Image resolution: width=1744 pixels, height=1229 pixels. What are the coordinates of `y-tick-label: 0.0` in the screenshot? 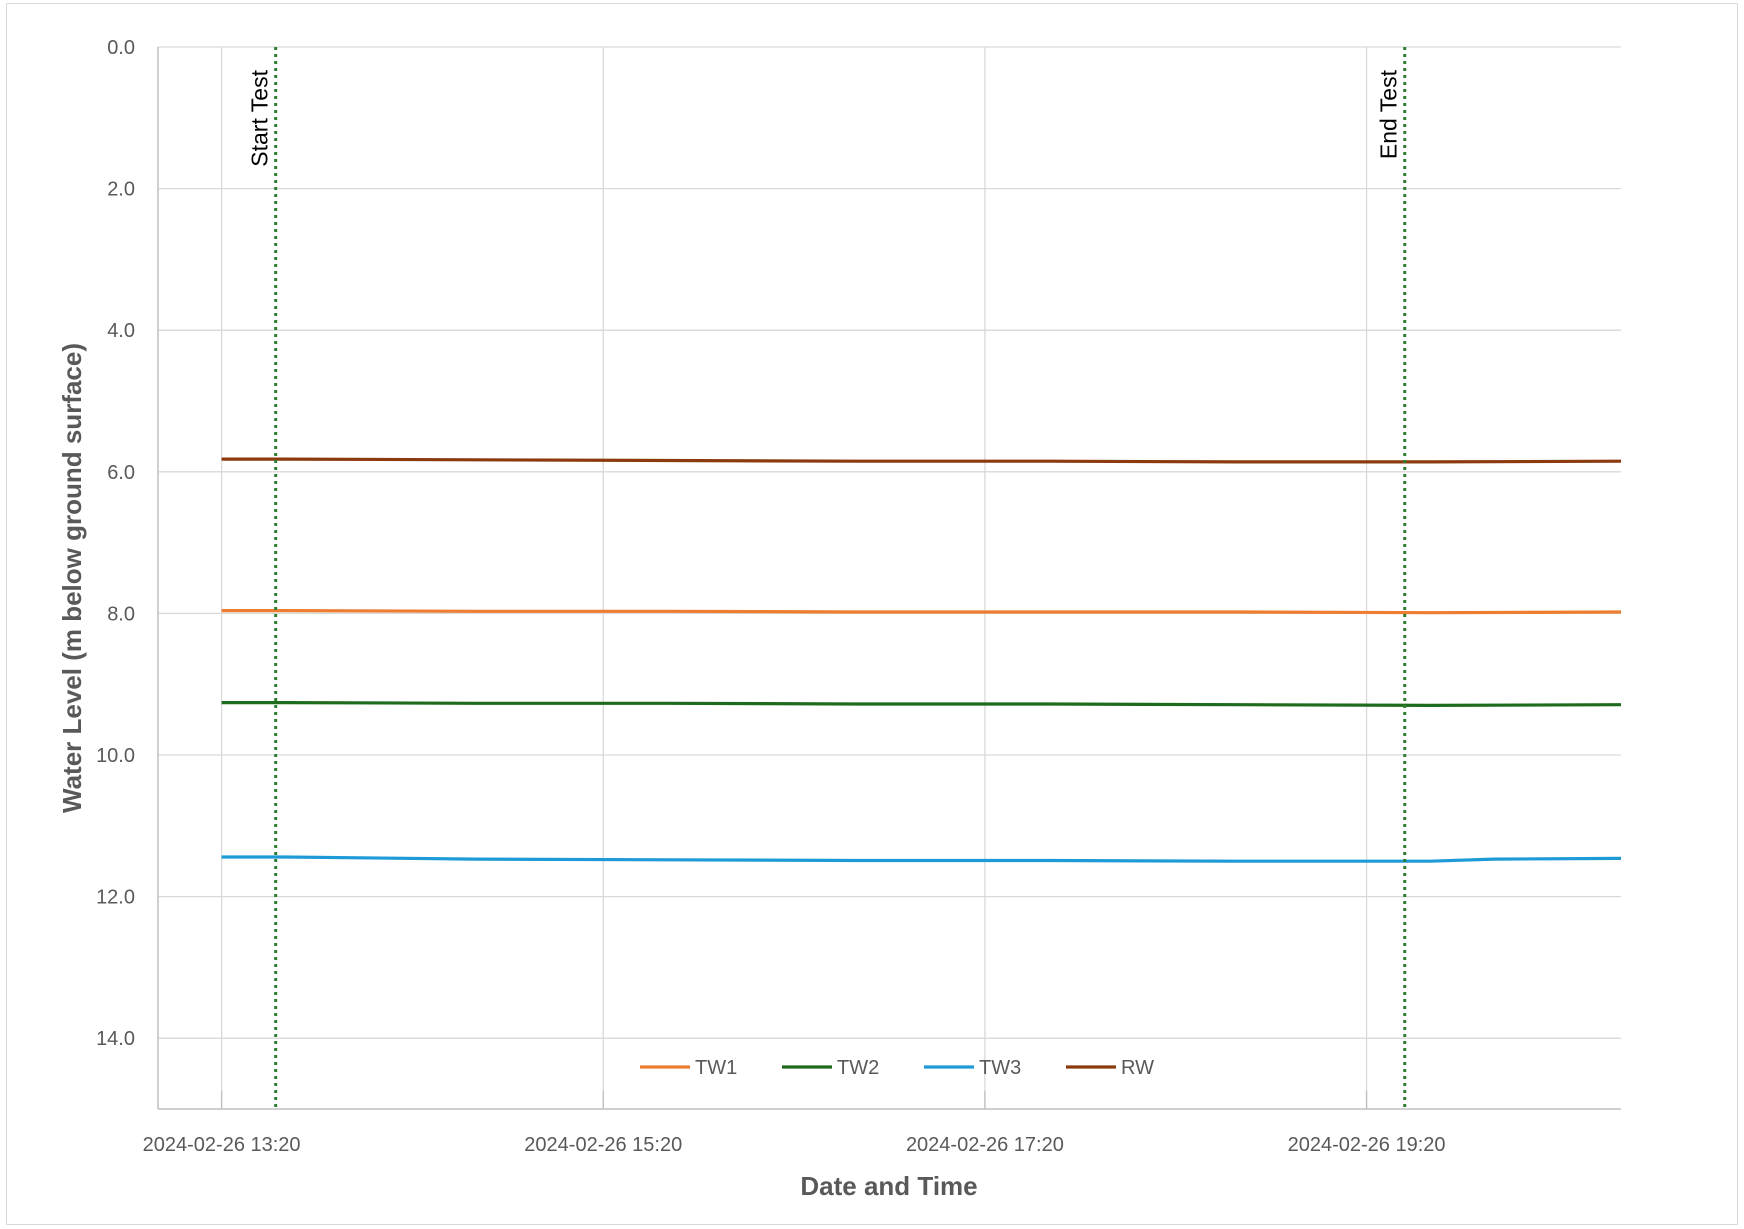 It's located at (121, 48).